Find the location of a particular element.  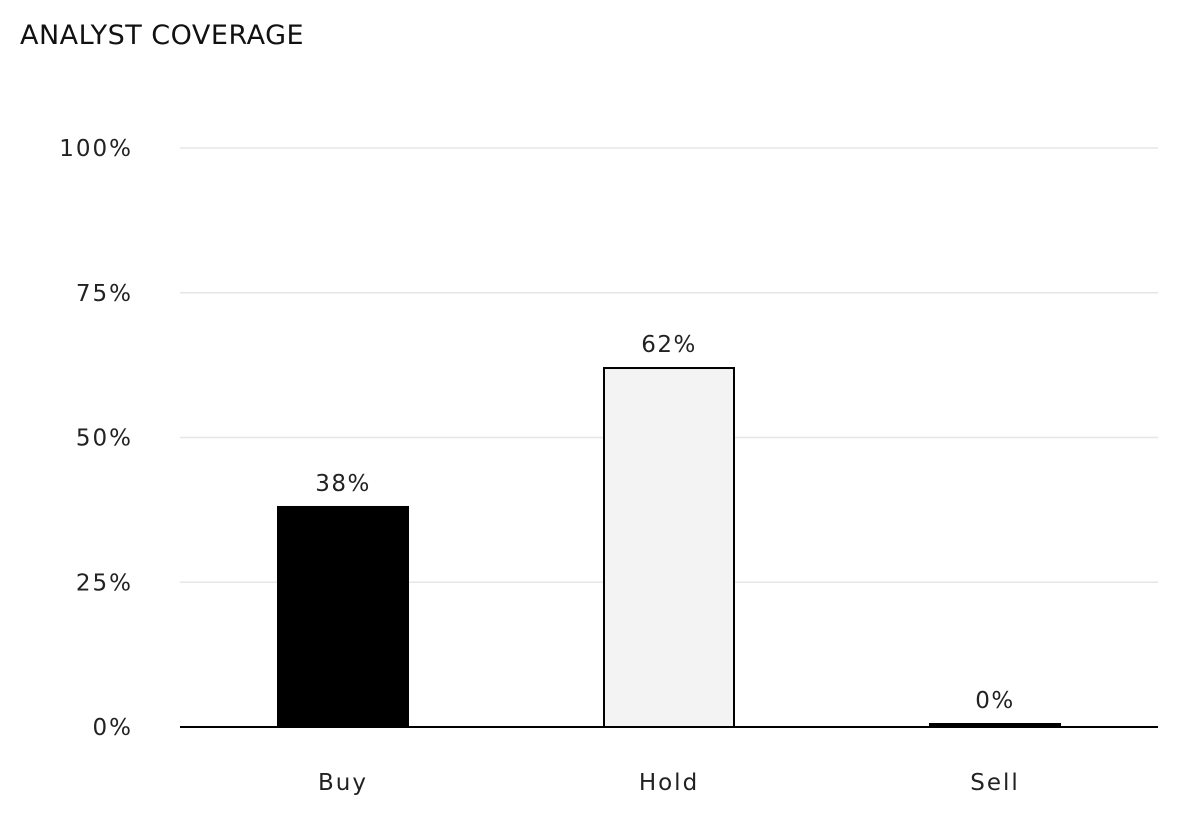

x-tick-label-sell: Sell is located at coordinates (995, 783).